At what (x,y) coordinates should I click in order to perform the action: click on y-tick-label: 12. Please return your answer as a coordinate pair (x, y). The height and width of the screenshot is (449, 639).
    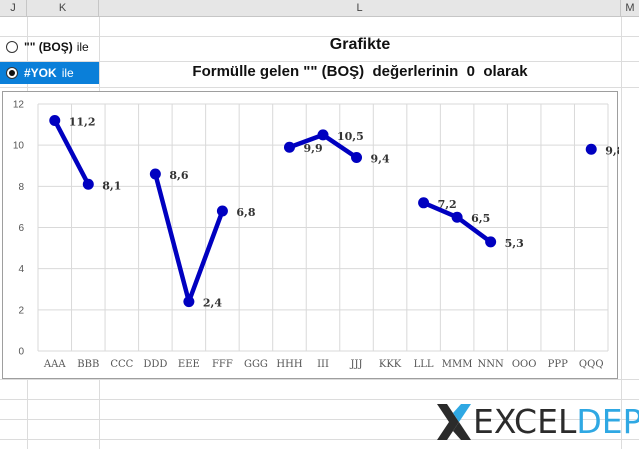
    Looking at the image, I should click on (19, 105).